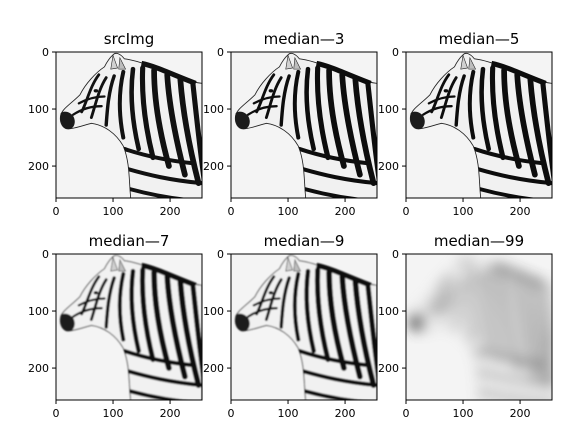 Image resolution: width=579 pixels, height=434 pixels. Describe the element at coordinates (129, 39) in the screenshot. I see `panel-title: srcImg` at that location.